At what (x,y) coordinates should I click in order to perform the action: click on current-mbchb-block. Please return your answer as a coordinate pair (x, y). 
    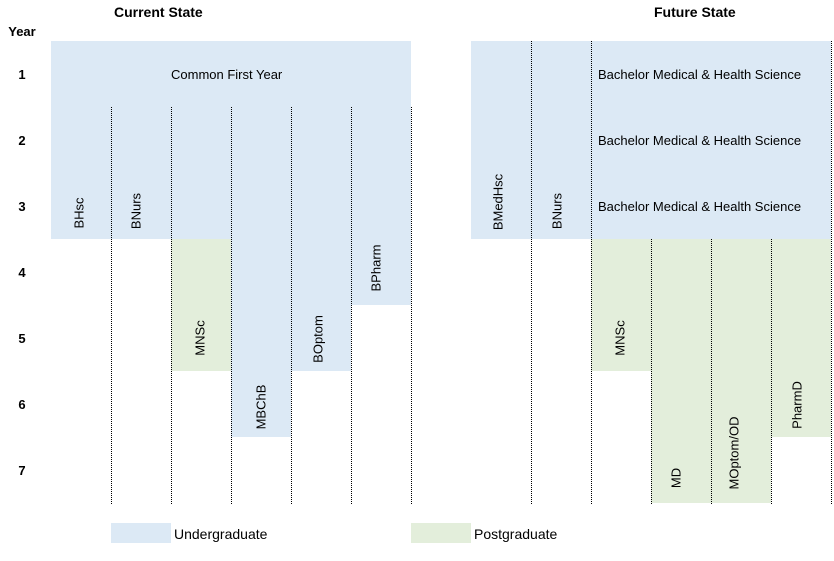
    Looking at the image, I should click on (261, 272).